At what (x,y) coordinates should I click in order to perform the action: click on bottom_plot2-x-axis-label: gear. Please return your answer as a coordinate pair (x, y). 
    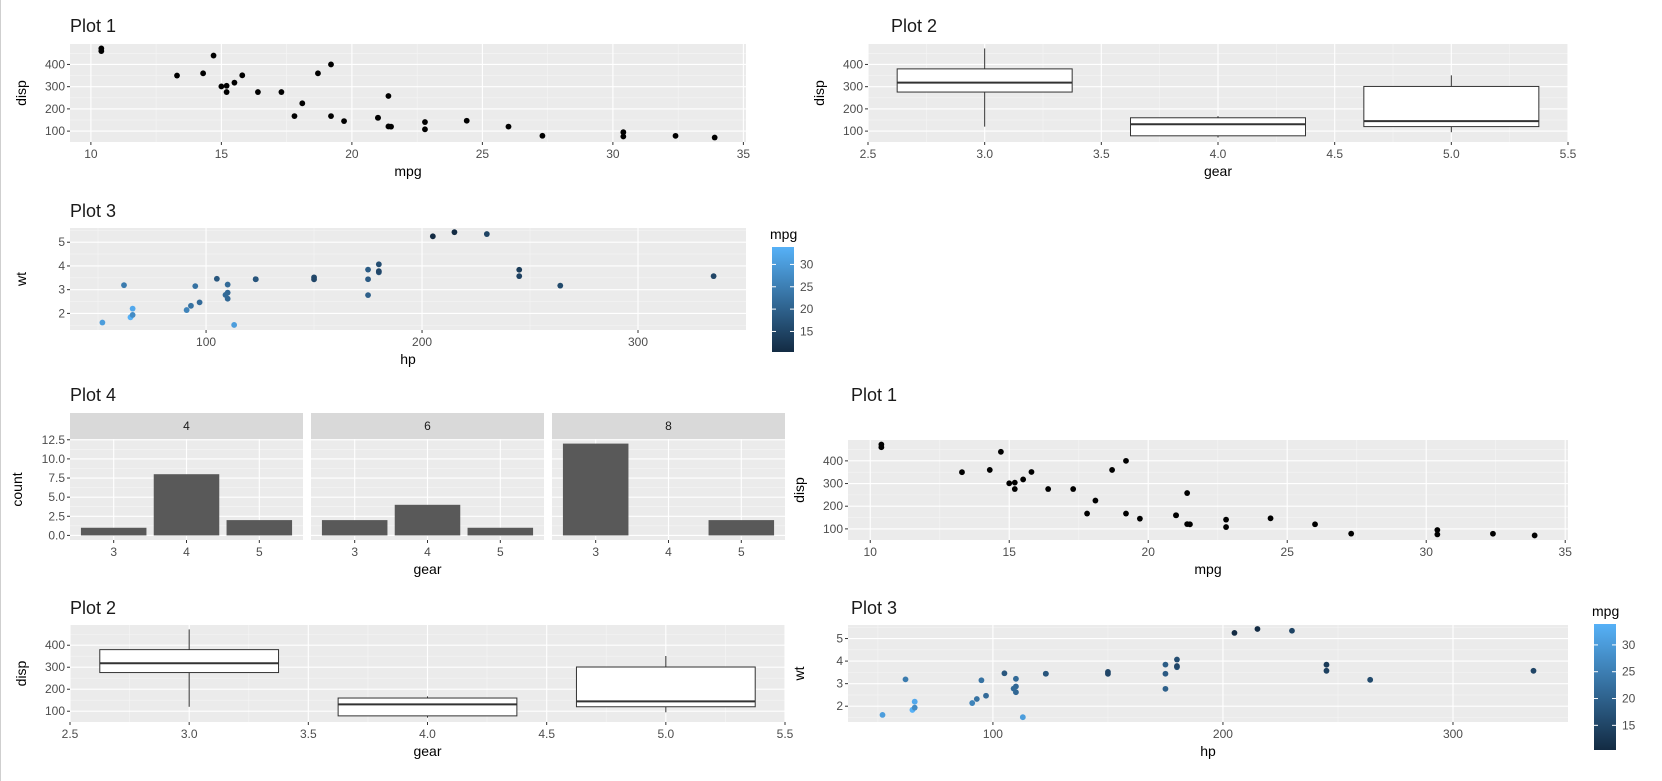
    Looking at the image, I should click on (427, 751).